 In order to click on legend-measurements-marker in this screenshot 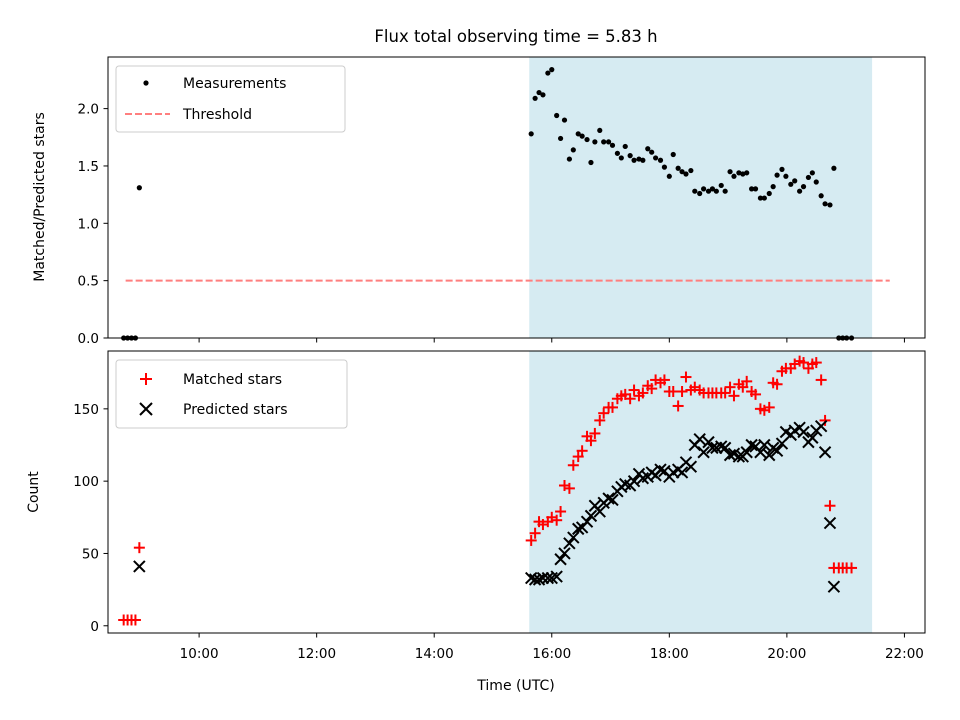, I will do `click(146, 83)`.